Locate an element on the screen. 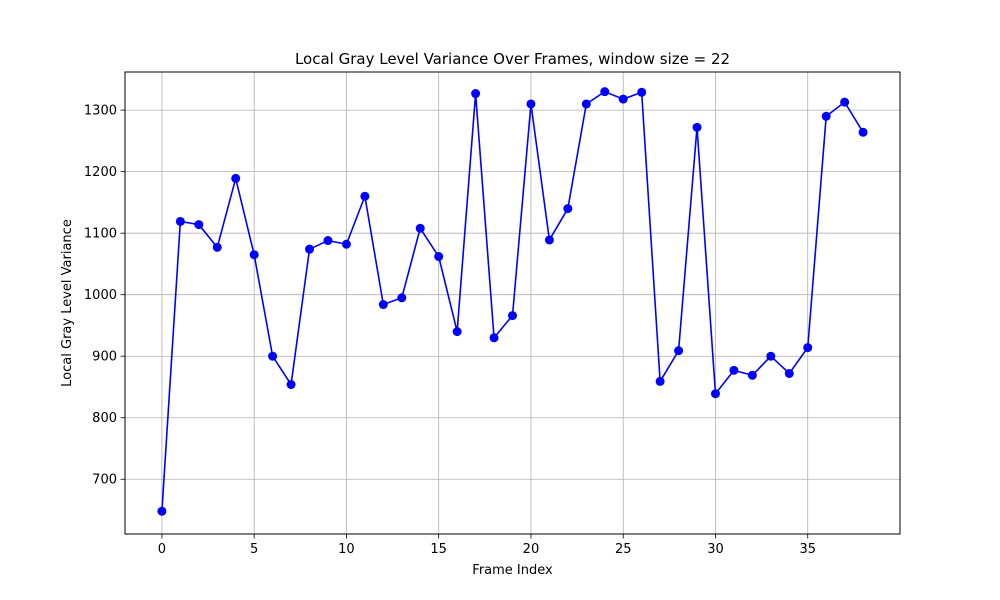 The width and height of the screenshot is (1000, 600). y-tick-label: 800 is located at coordinates (104, 418).